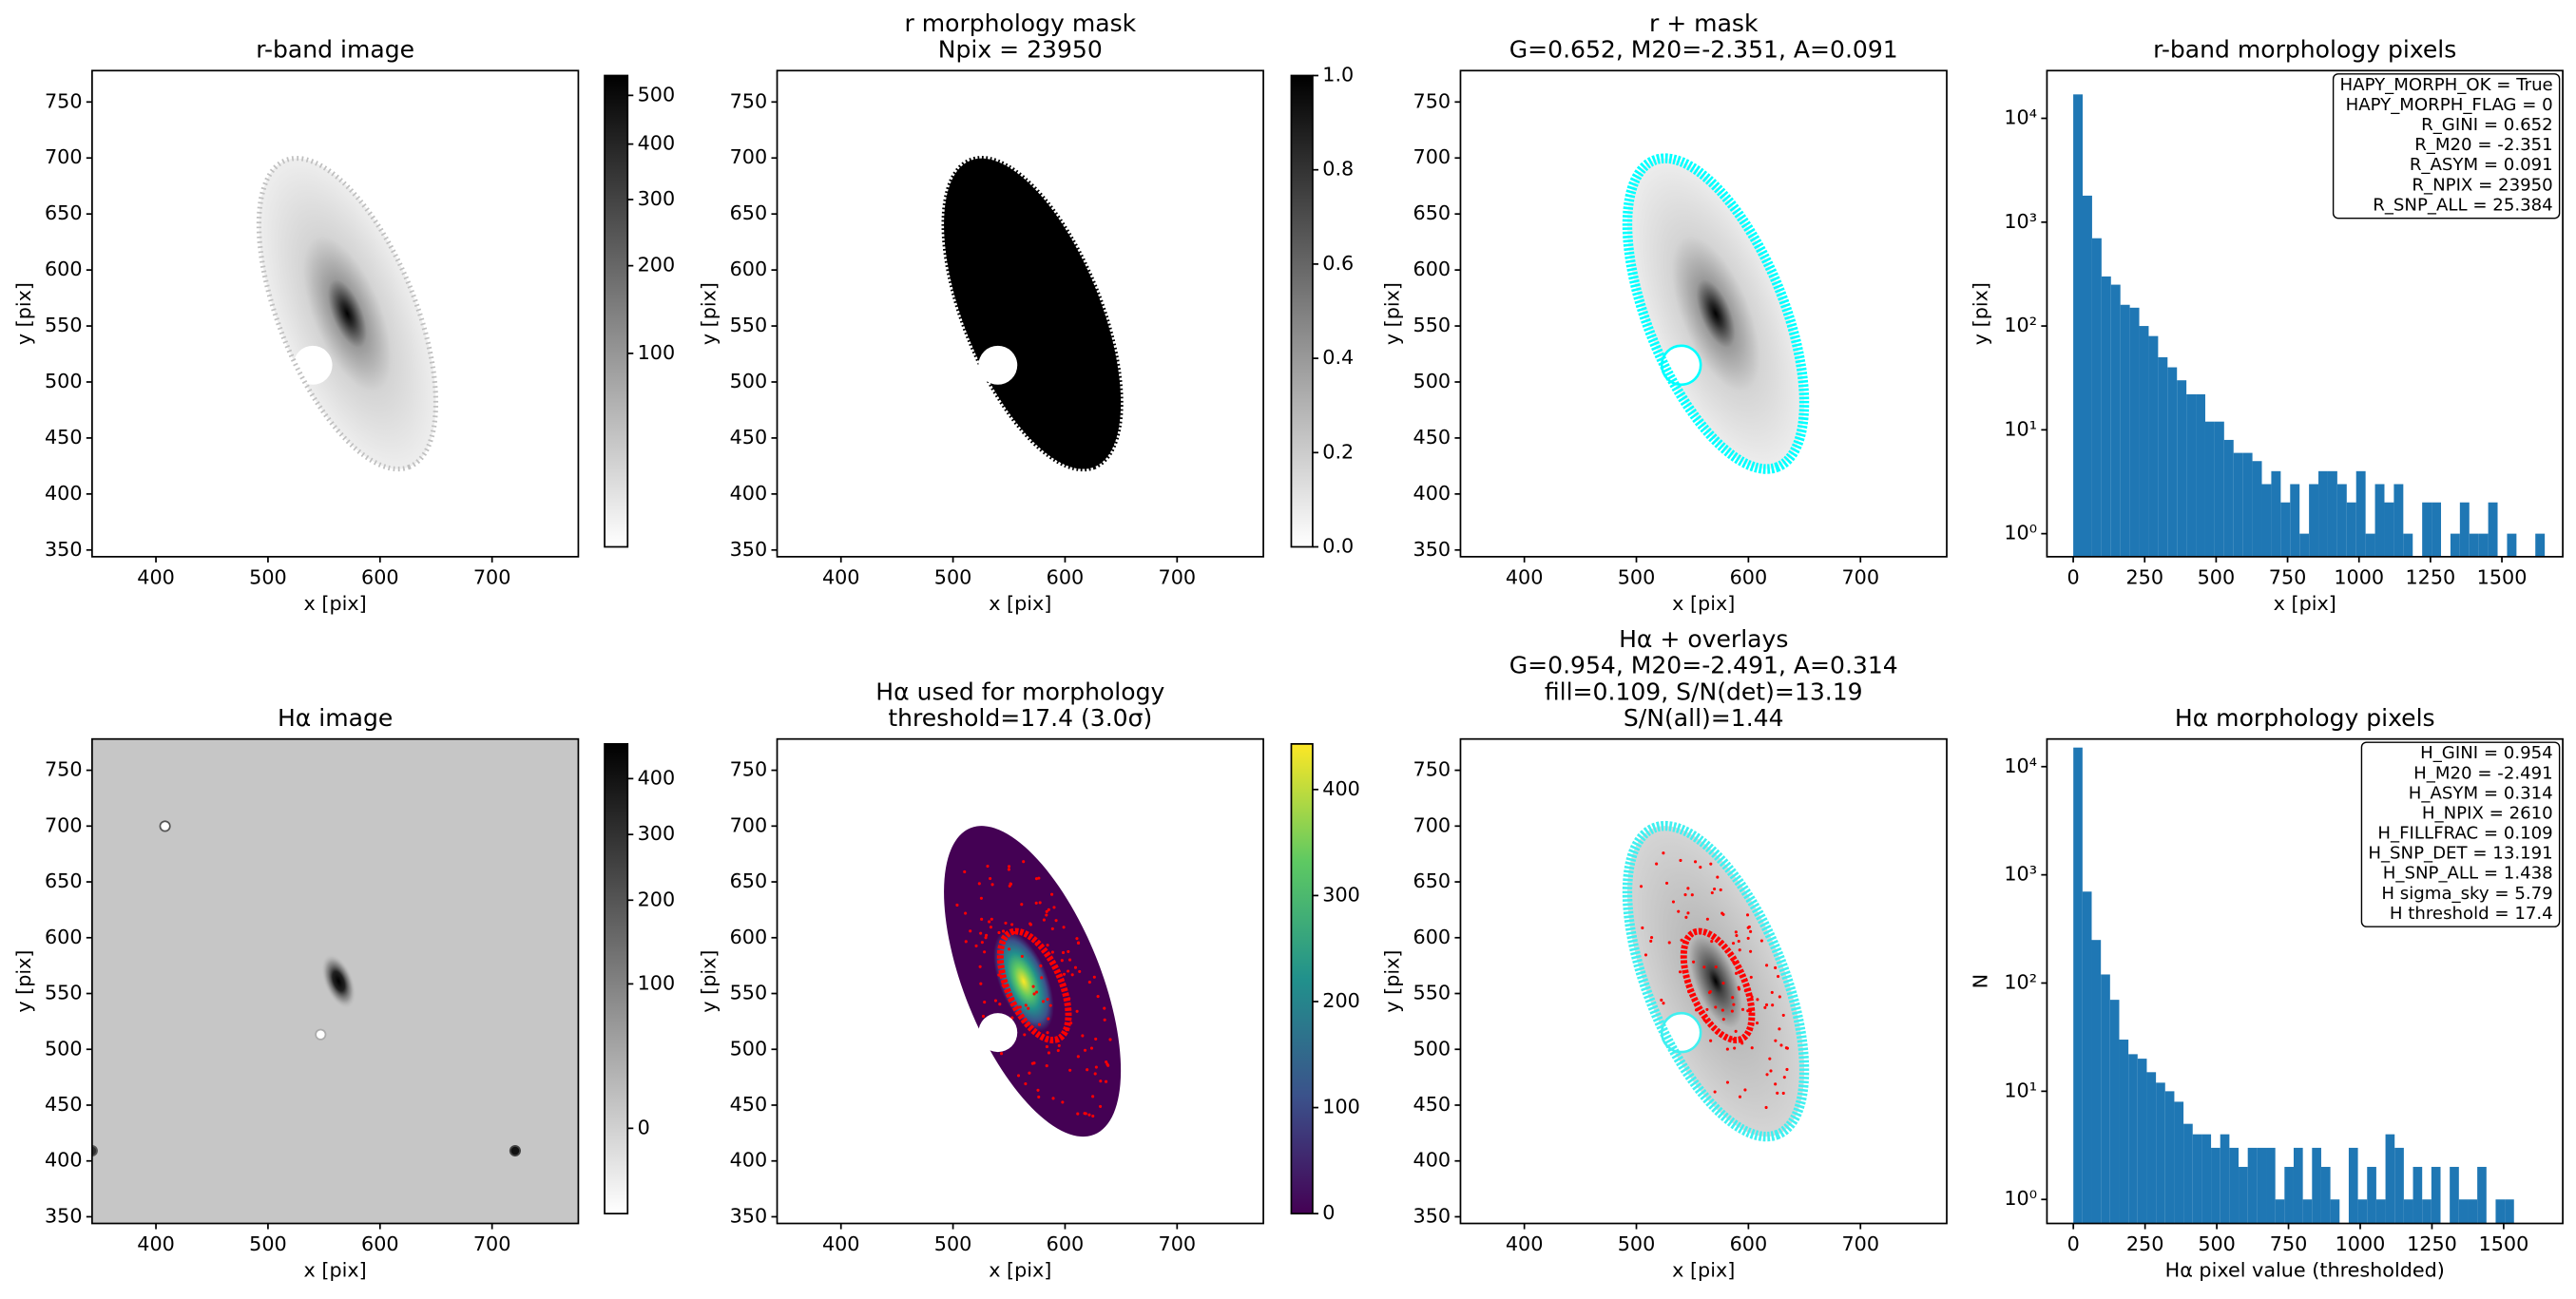  I want to click on threshold-ring, so click(1034, 985).